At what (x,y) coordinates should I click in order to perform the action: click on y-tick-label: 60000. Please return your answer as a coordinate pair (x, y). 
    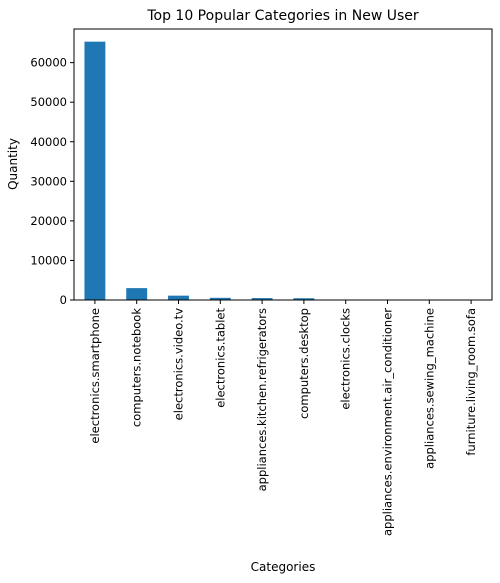
    Looking at the image, I should click on (48, 63).